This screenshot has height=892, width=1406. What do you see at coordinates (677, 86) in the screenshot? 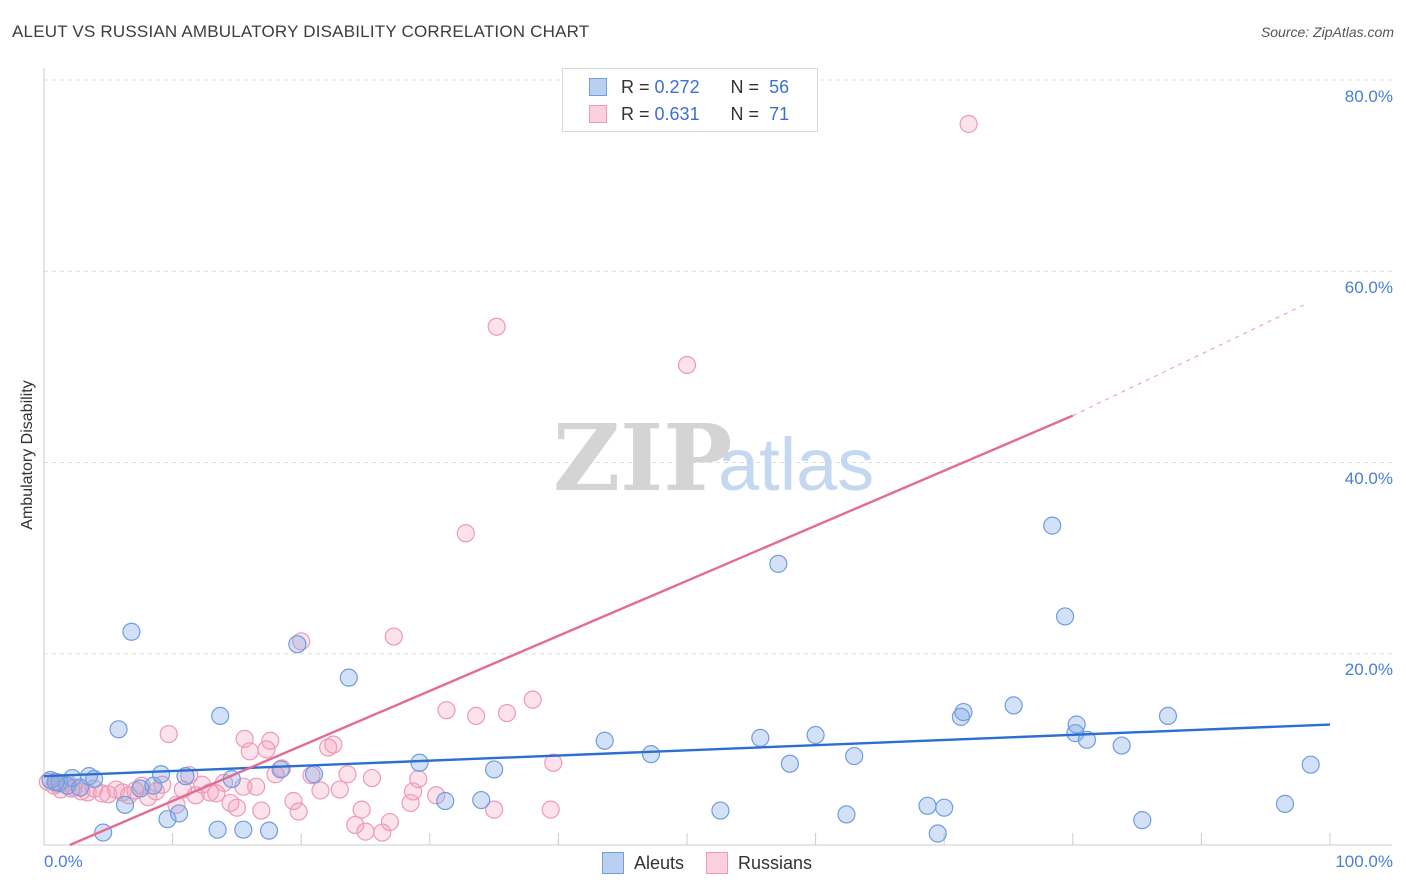
I see `legend-r-value: 0.272` at bounding box center [677, 86].